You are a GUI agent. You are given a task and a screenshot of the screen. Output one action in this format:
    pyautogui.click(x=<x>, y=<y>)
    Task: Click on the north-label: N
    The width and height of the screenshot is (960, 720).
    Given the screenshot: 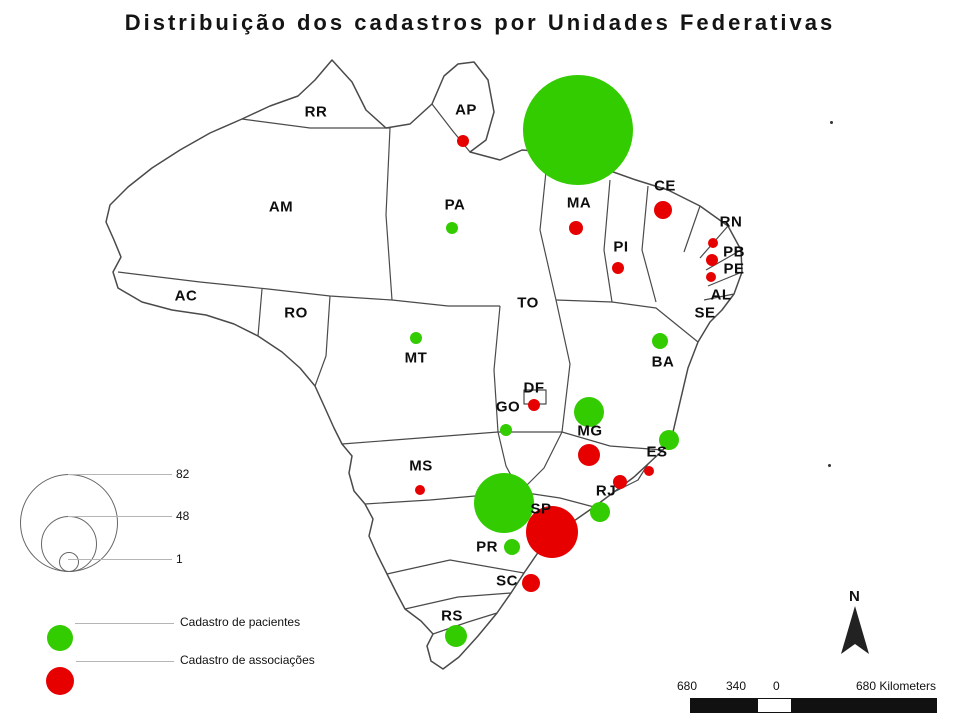 What is the action you would take?
    pyautogui.click(x=854, y=596)
    